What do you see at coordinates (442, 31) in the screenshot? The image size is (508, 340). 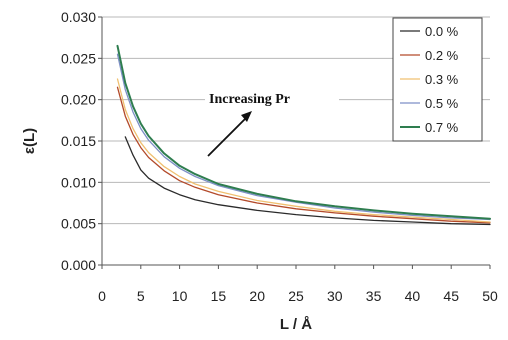 I see `legend-label-0: 0.0 %` at bounding box center [442, 31].